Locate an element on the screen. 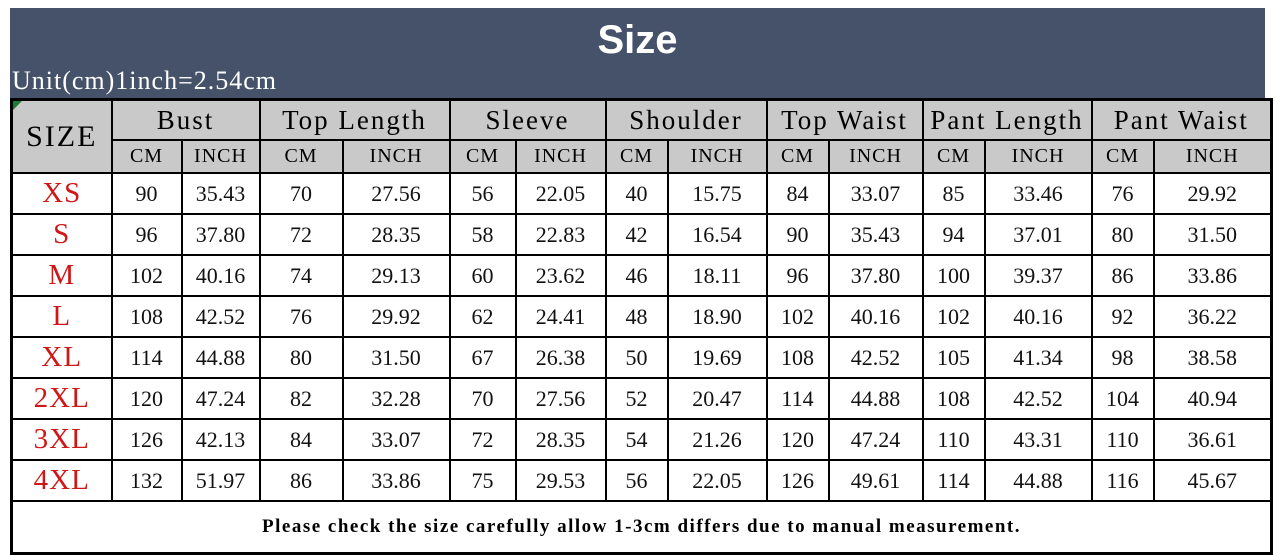 The height and width of the screenshot is (555, 1275). measurement-value: 39.37 is located at coordinates (1038, 275).